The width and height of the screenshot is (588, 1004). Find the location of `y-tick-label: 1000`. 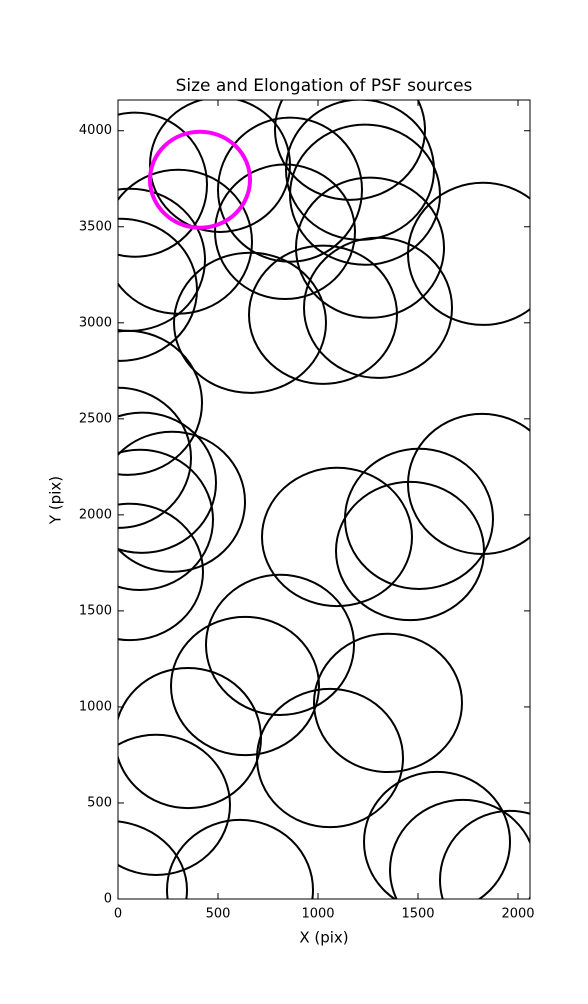

y-tick-label: 1000 is located at coordinates (95, 706).